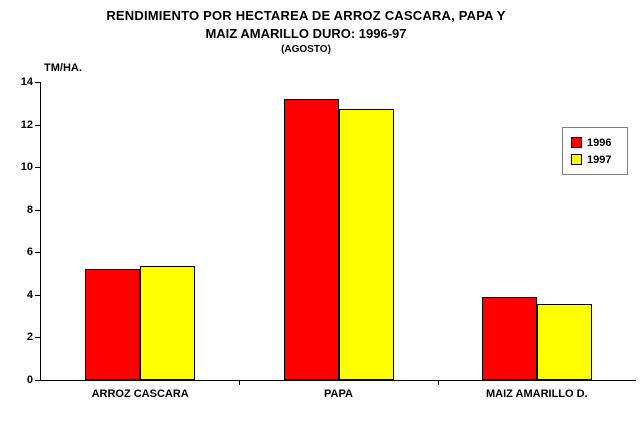 The width and height of the screenshot is (642, 427). I want to click on bar-1997-maiz-amarillo-d-, so click(564, 342).